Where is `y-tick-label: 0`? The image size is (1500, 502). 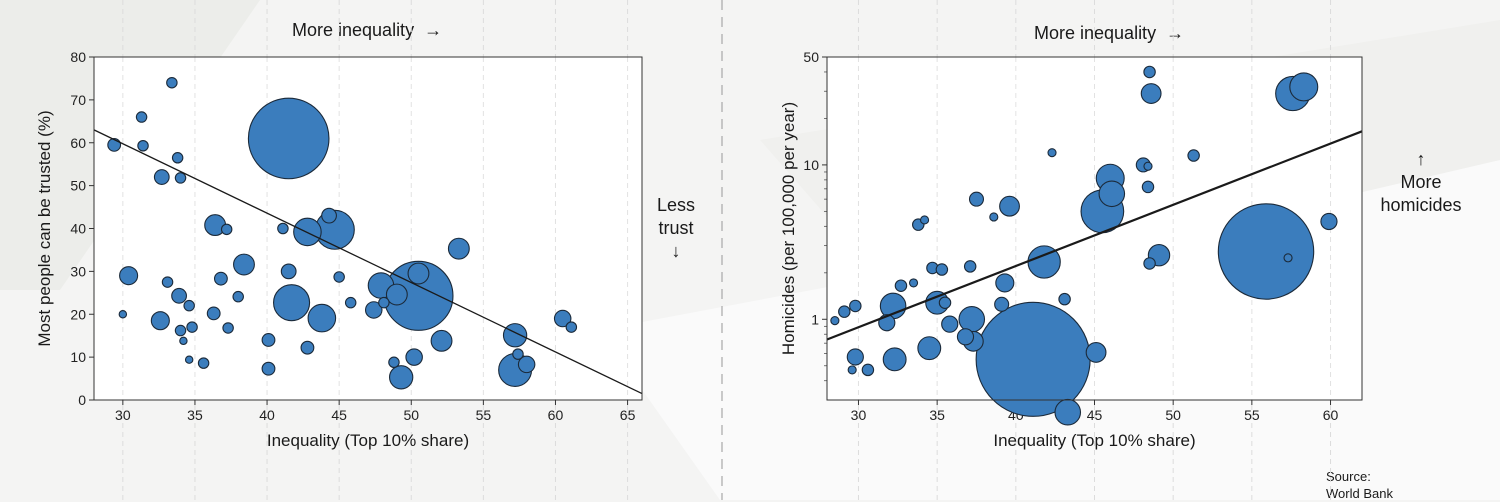
y-tick-label: 0 is located at coordinates (82, 400).